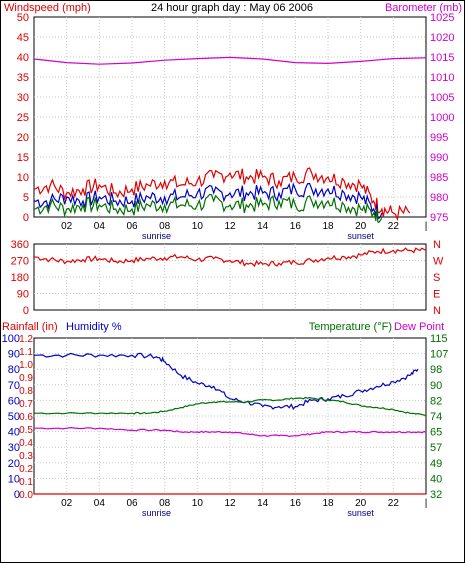 The width and height of the screenshot is (465, 563). I want to click on humidity-tick: 40, so click(14, 433).